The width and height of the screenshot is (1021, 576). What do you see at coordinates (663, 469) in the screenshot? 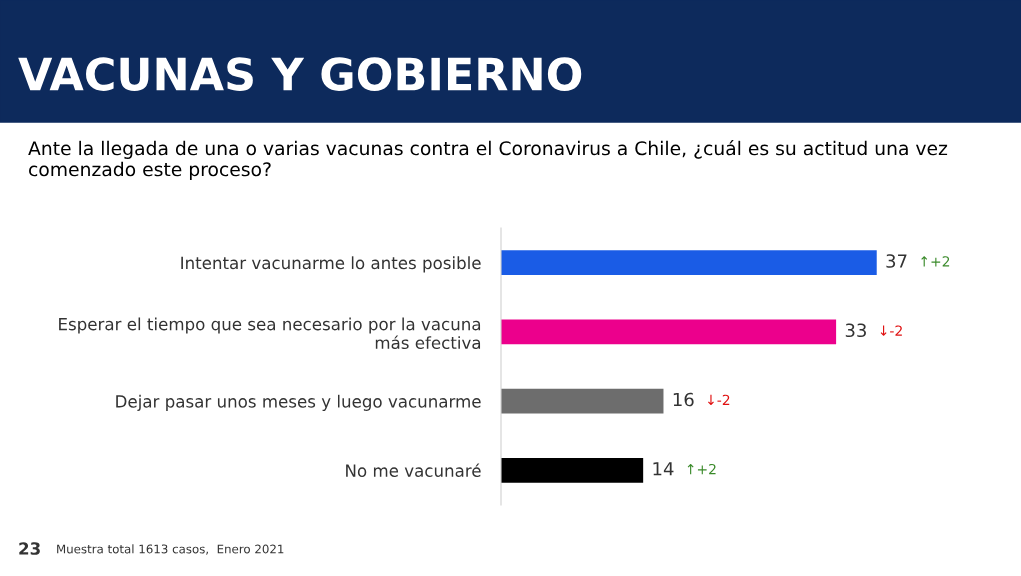
I see `data-label: 14` at bounding box center [663, 469].